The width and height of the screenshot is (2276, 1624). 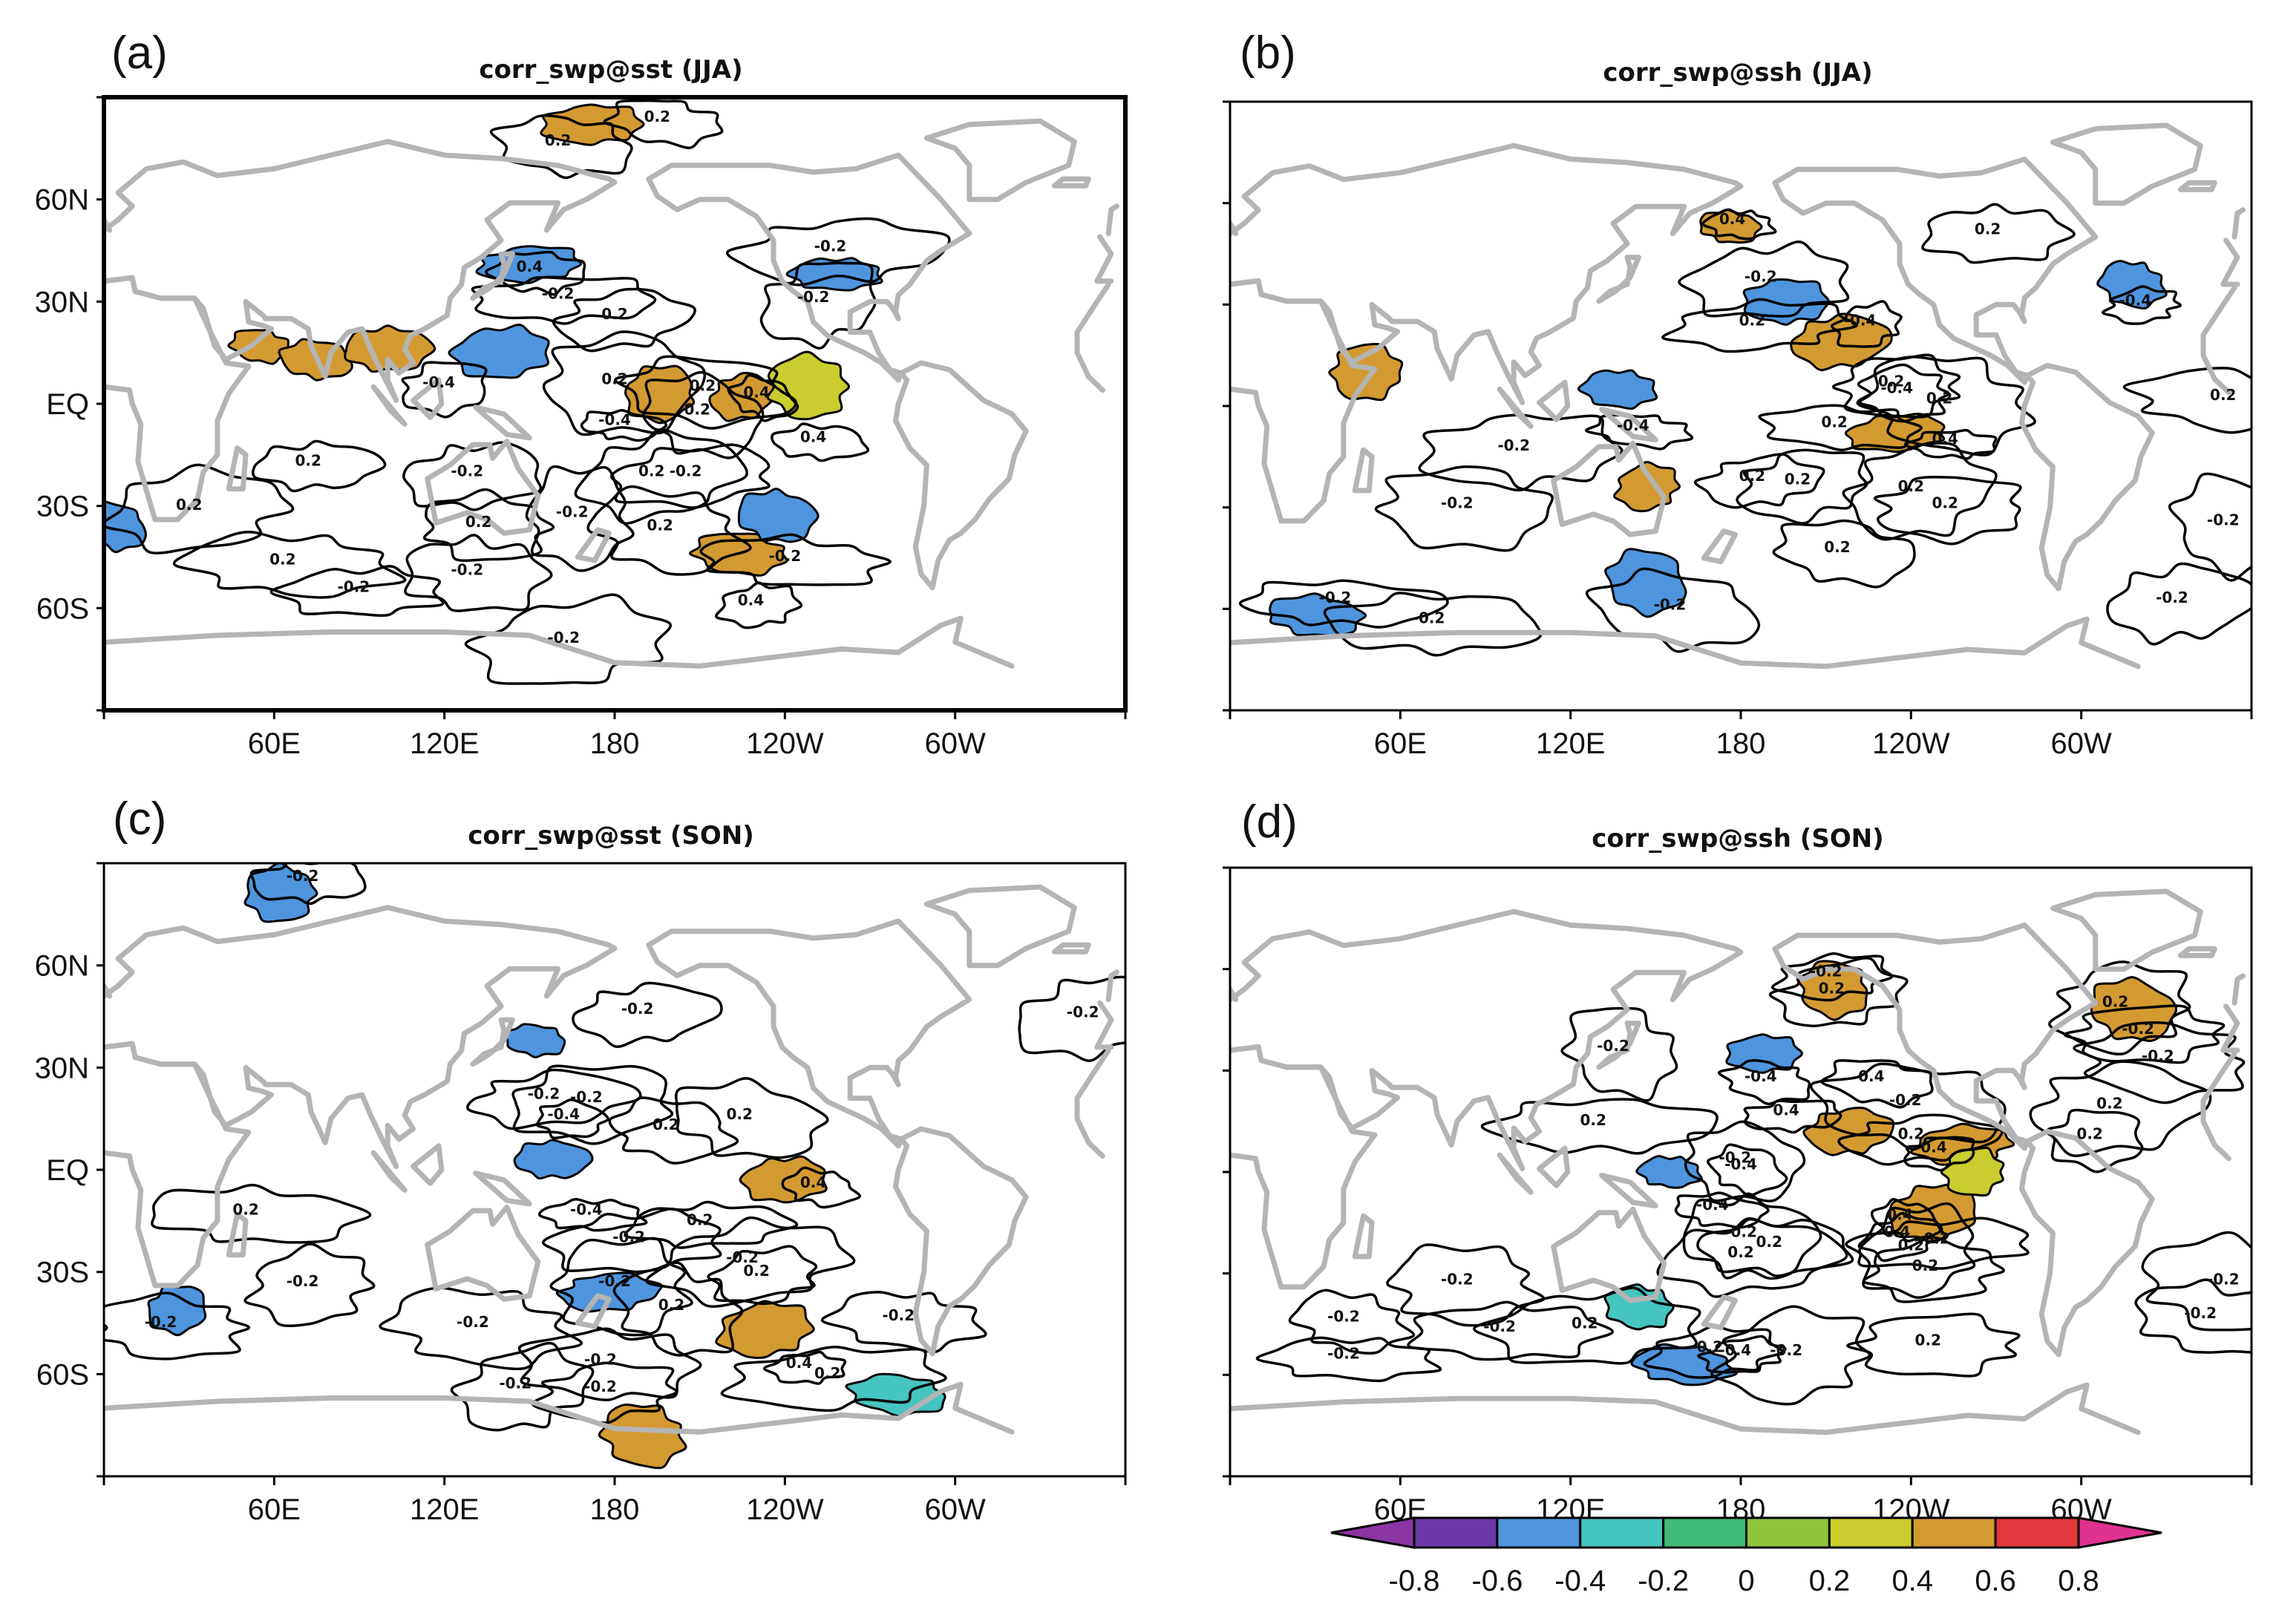 I want to click on panel-title: corr_swp@ssh (JJA), so click(x=1737, y=73).